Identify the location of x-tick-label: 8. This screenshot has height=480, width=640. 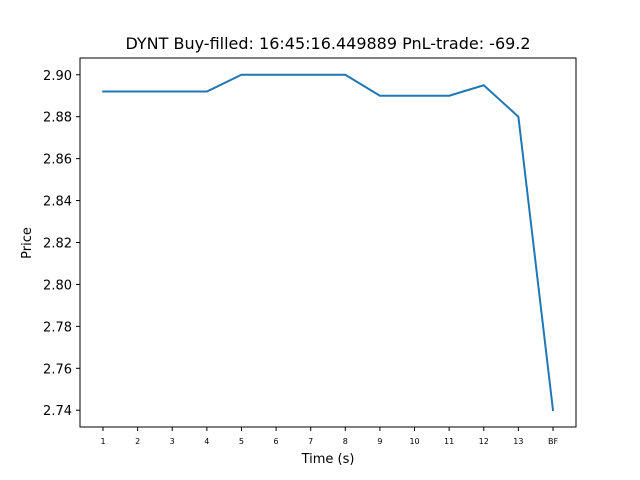
(345, 441).